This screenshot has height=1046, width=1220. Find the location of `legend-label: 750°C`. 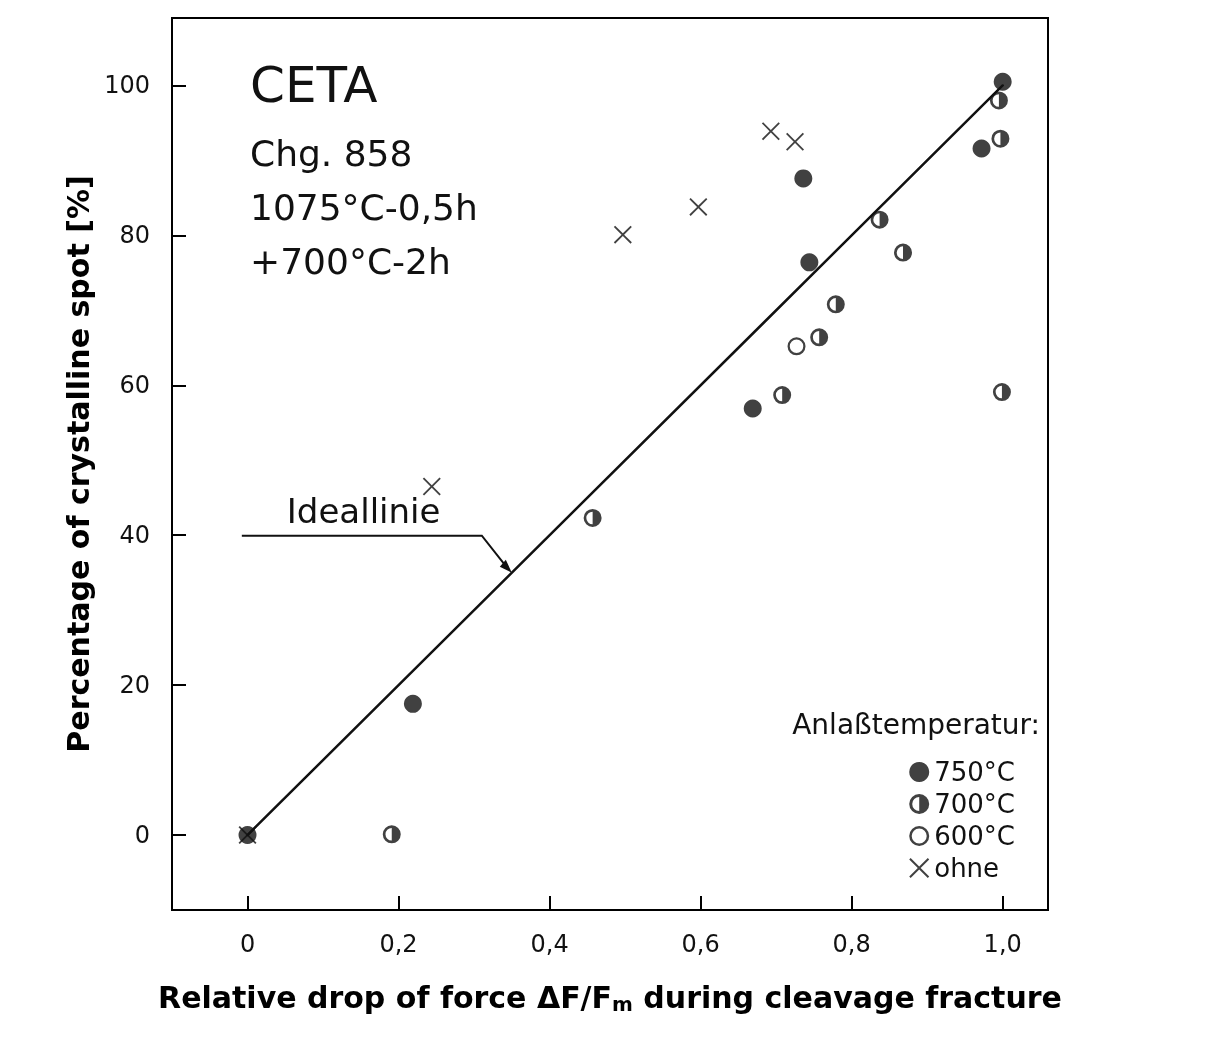

legend-label: 750°C is located at coordinates (974, 772).